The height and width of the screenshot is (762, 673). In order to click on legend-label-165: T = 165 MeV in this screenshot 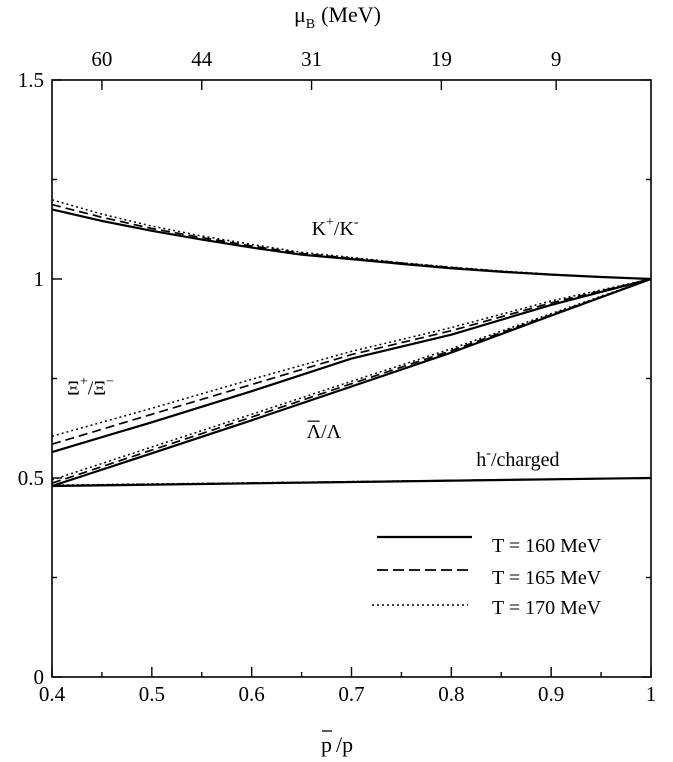, I will do `click(547, 578)`.